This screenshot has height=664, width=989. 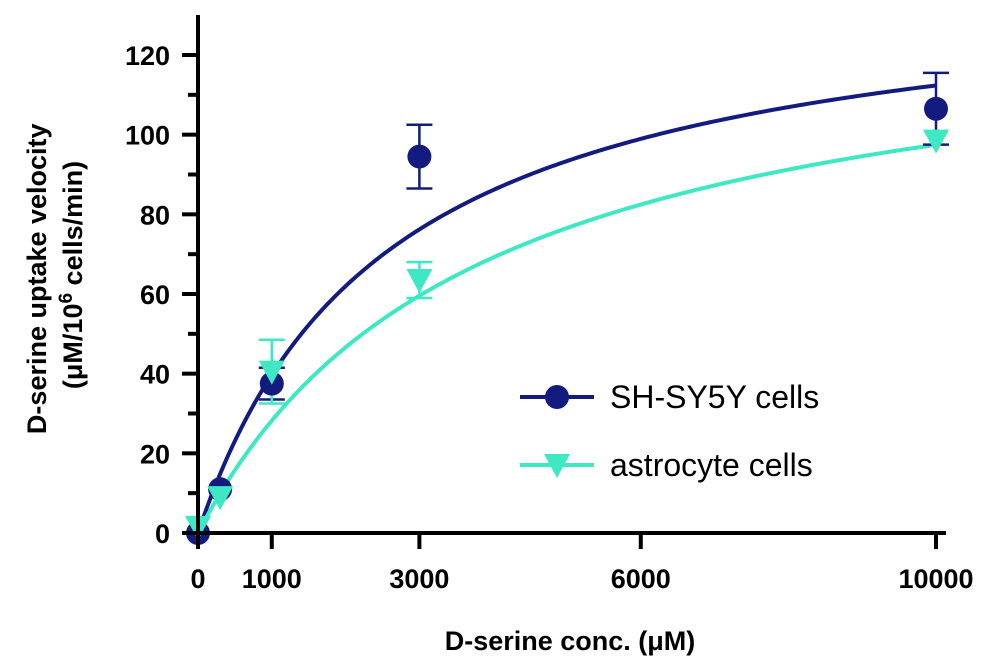 What do you see at coordinates (935, 579) in the screenshot?
I see `x-tick-label: 10000` at bounding box center [935, 579].